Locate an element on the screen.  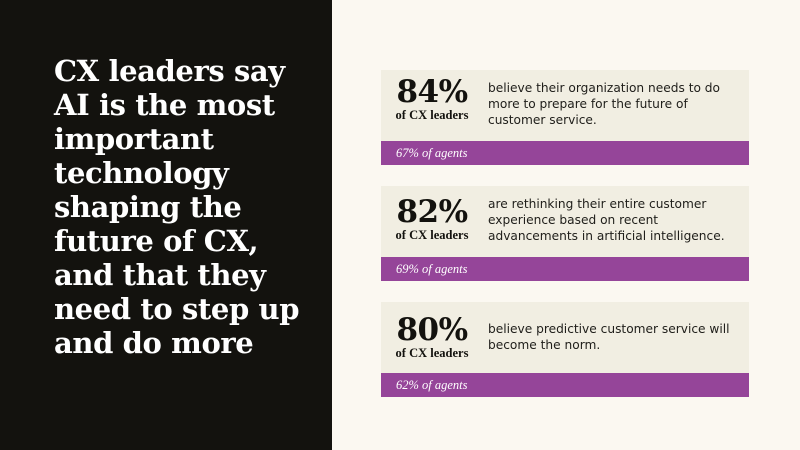
stat-block: 80% of CX leaders is located at coordinates (432, 336).